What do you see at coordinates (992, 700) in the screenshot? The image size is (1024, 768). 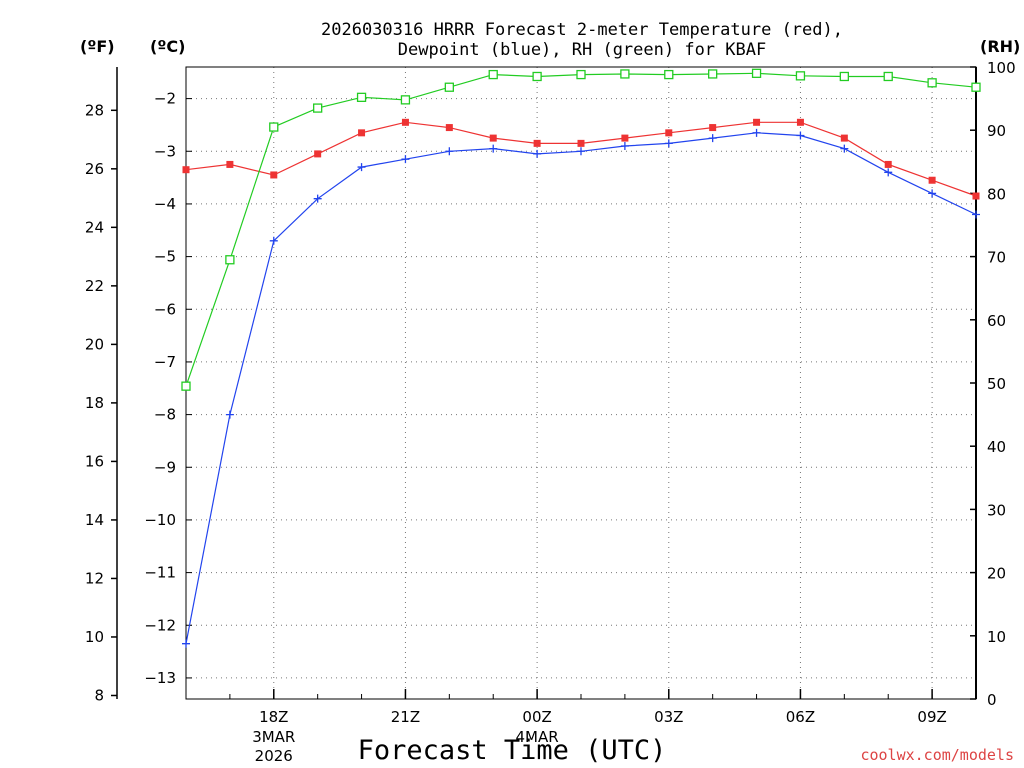 I see `rh-tick-label: 0` at bounding box center [992, 700].